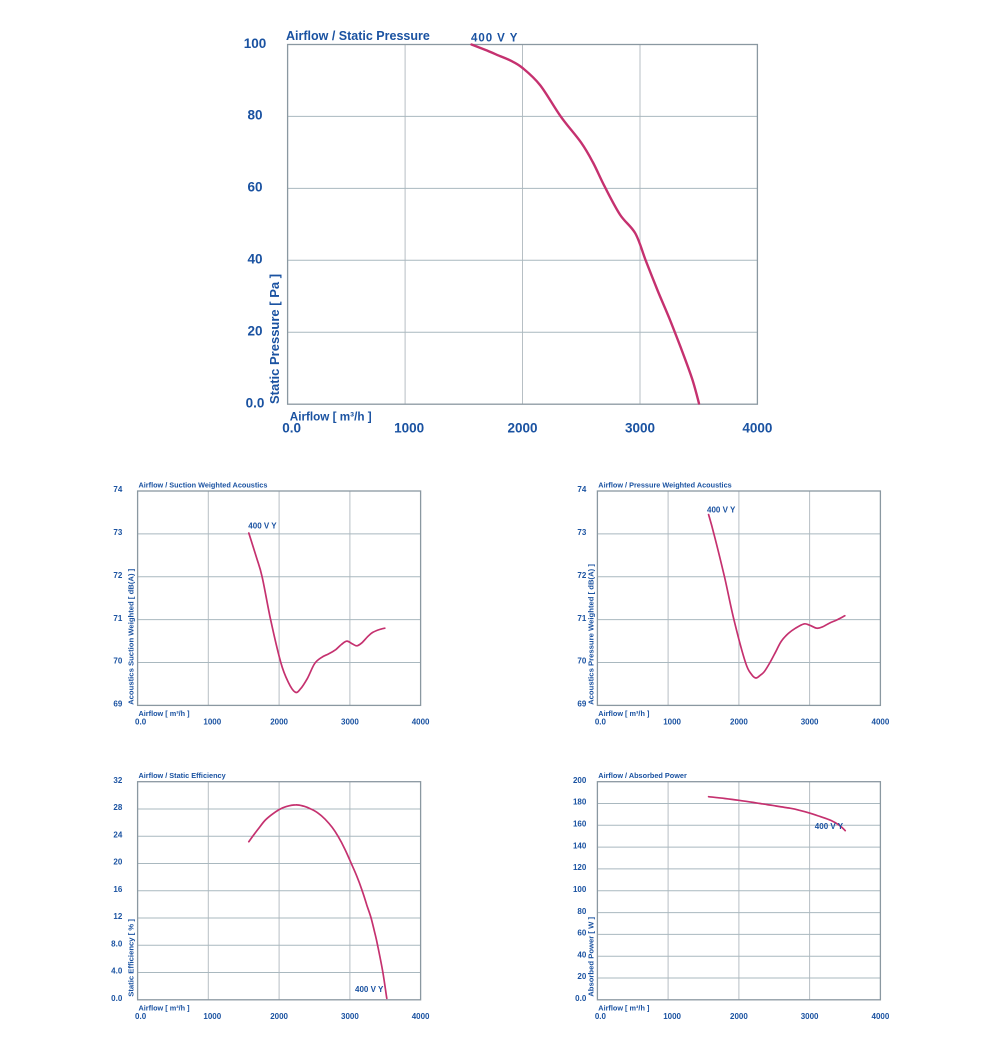 This screenshot has width=1000, height=1052. Describe the element at coordinates (117, 780) in the screenshot. I see `svg-text: 32` at that location.